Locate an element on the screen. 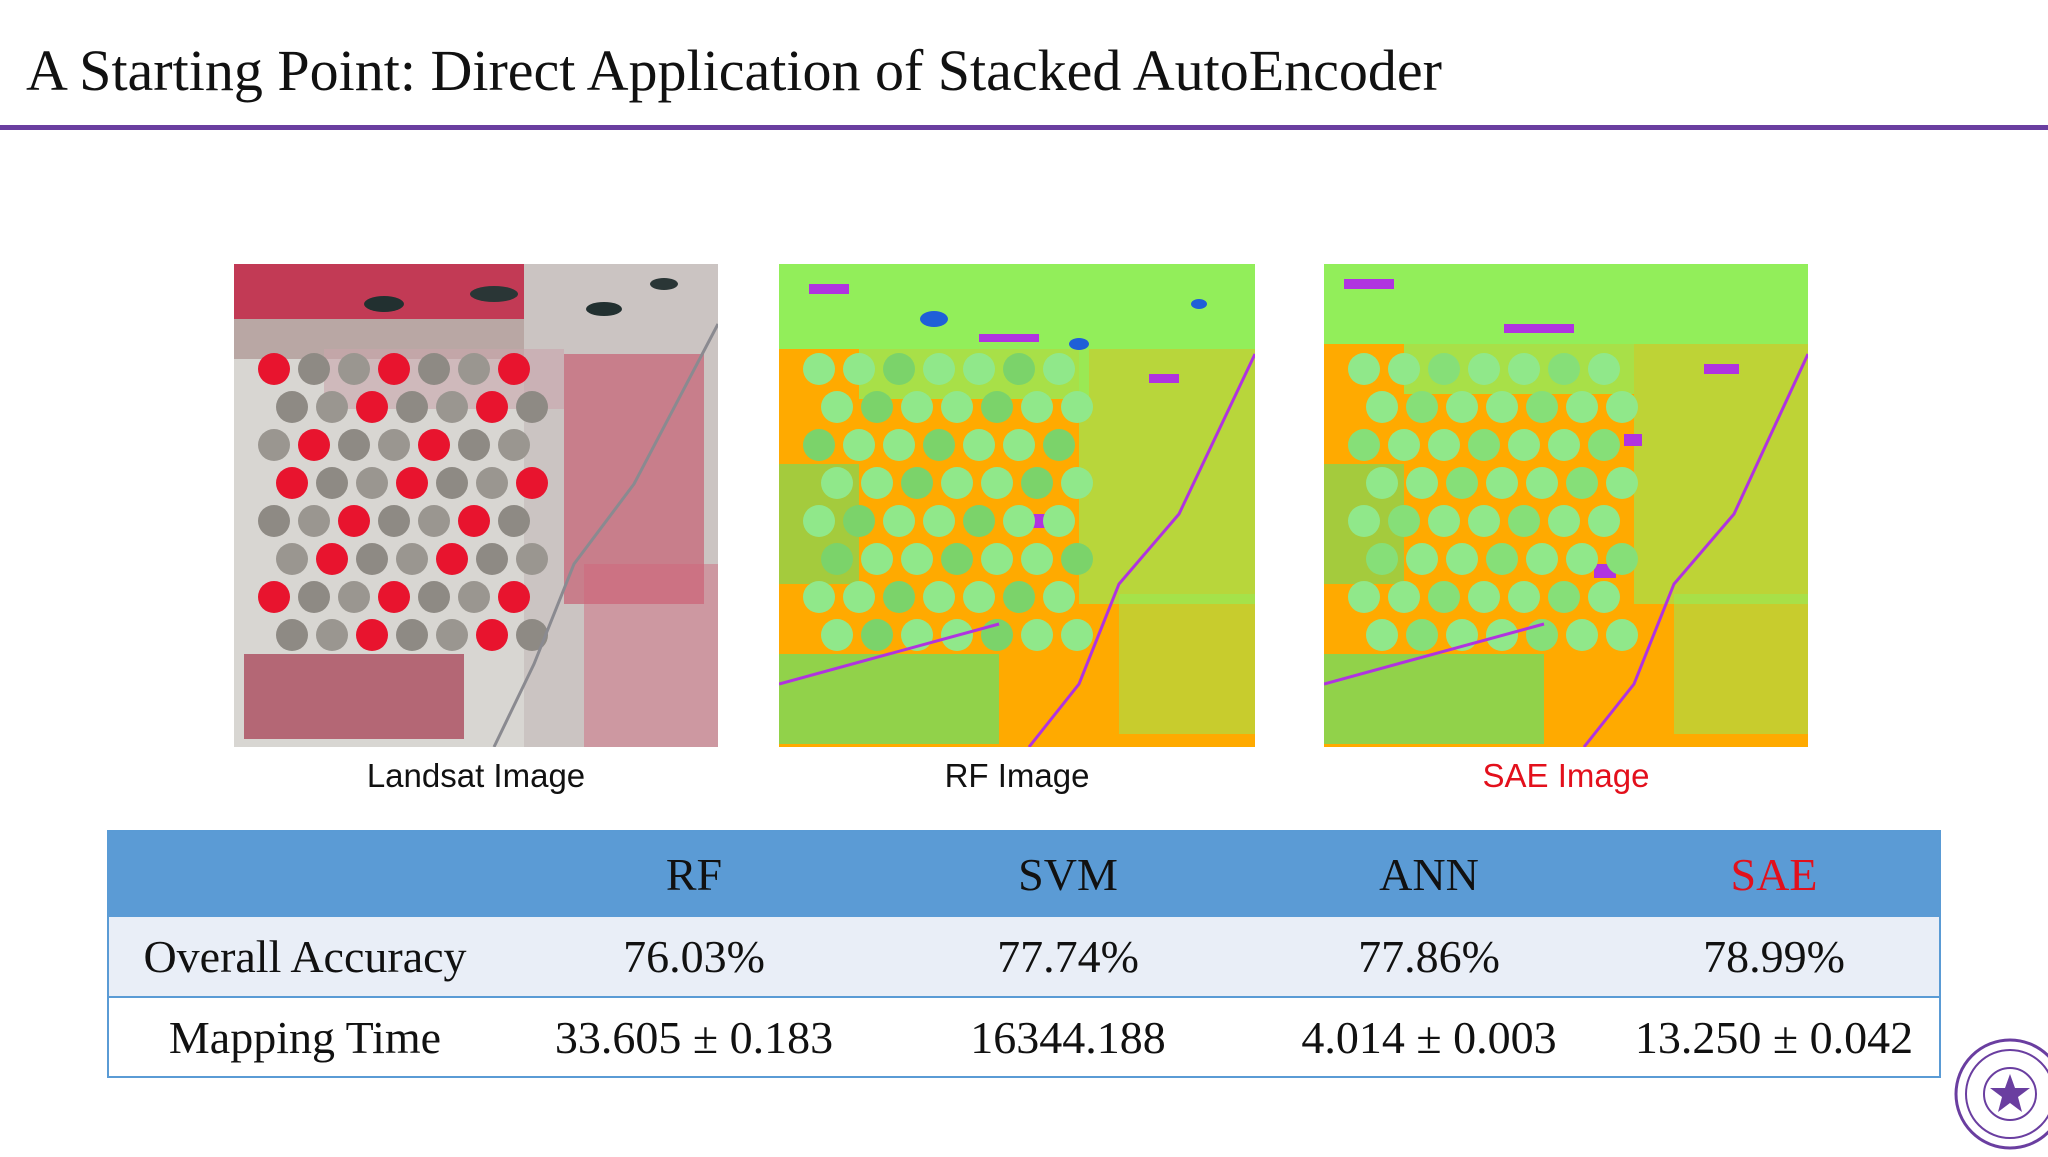 This screenshot has width=2048, height=1157. table-header-sae: SAE is located at coordinates (1774, 874).